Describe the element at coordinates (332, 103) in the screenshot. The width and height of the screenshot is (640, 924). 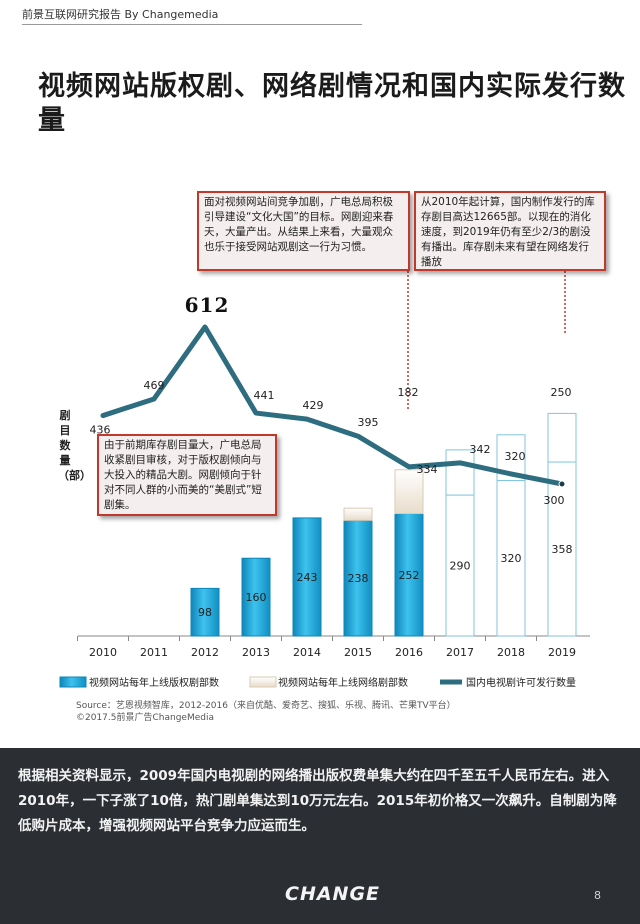
I see `page-title: 视频网站版权剧、网络剧情况和国内实际发行数量` at that location.